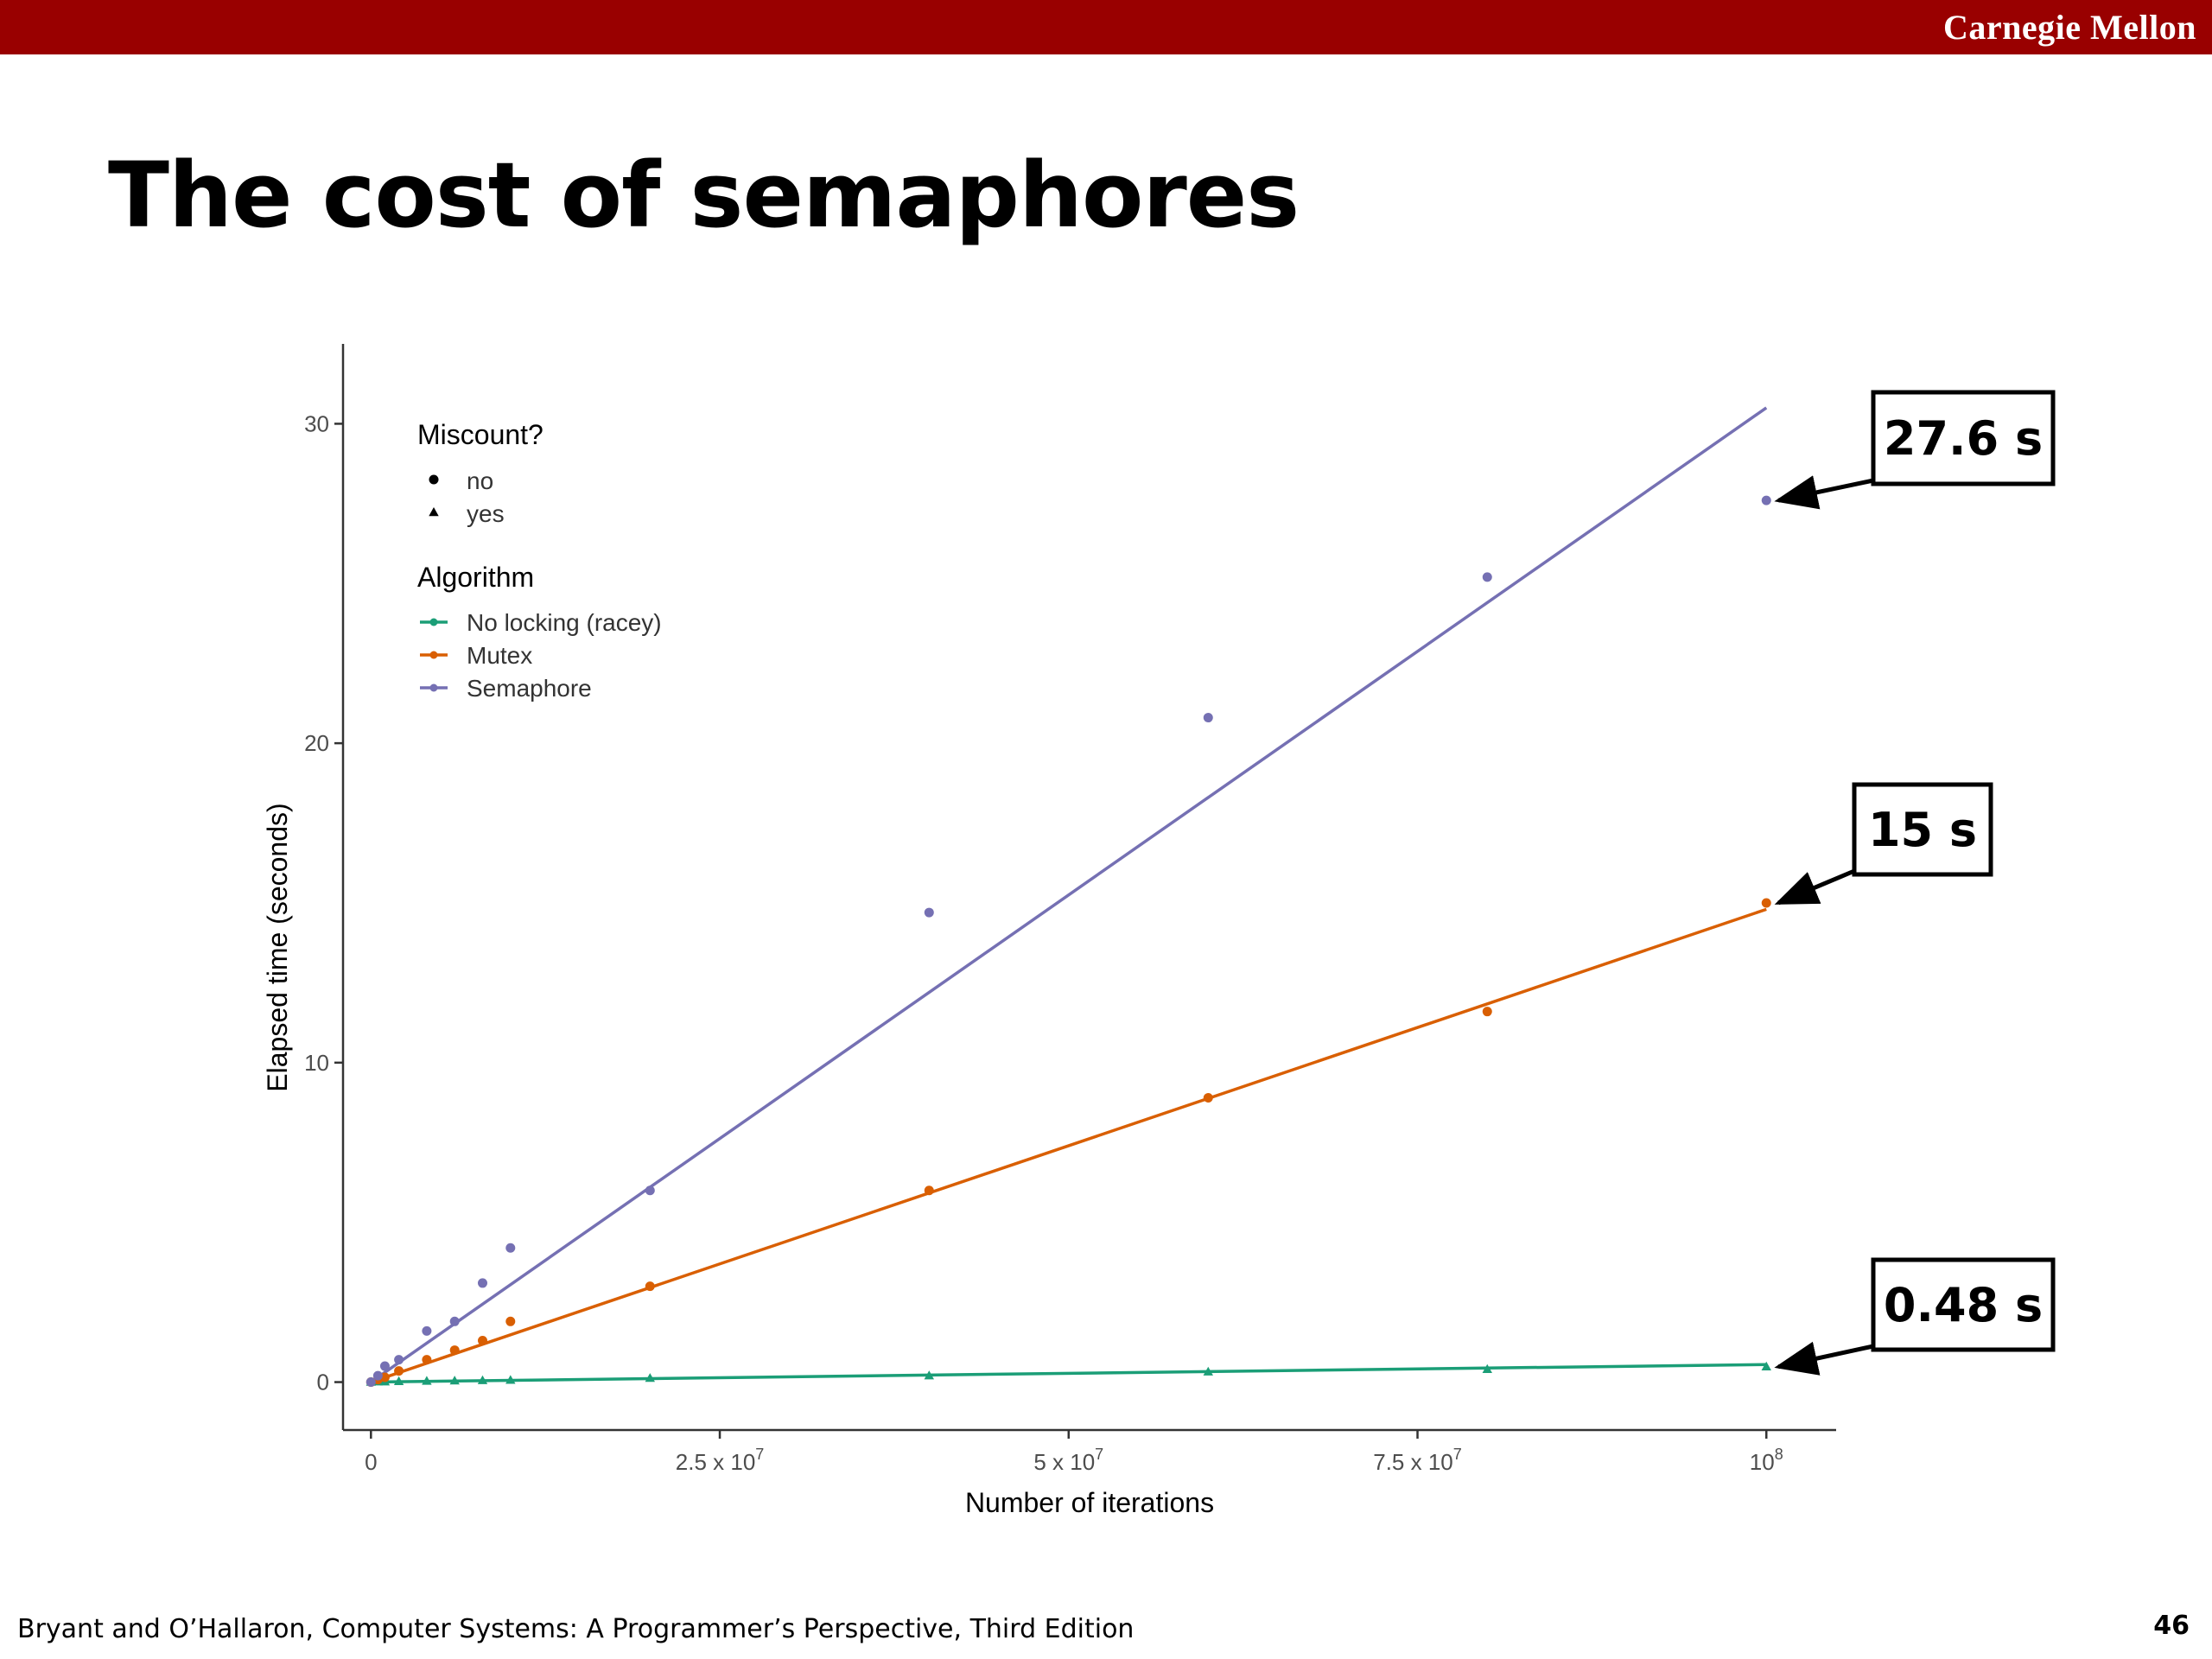 This screenshot has width=2212, height=1659. What do you see at coordinates (480, 434) in the screenshot?
I see `legend-title: Miscount?` at bounding box center [480, 434].